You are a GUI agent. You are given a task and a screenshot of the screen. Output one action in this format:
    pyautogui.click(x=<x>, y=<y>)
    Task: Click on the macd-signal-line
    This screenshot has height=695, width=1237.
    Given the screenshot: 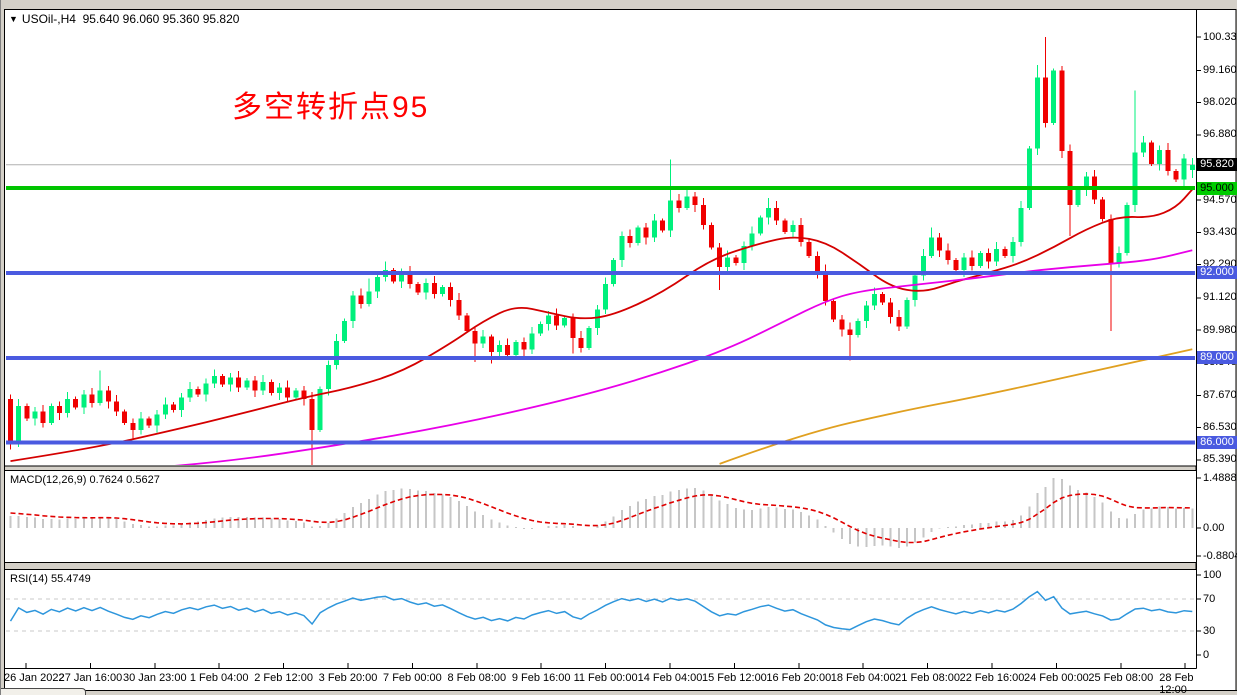 What is the action you would take?
    pyautogui.click(x=601, y=518)
    